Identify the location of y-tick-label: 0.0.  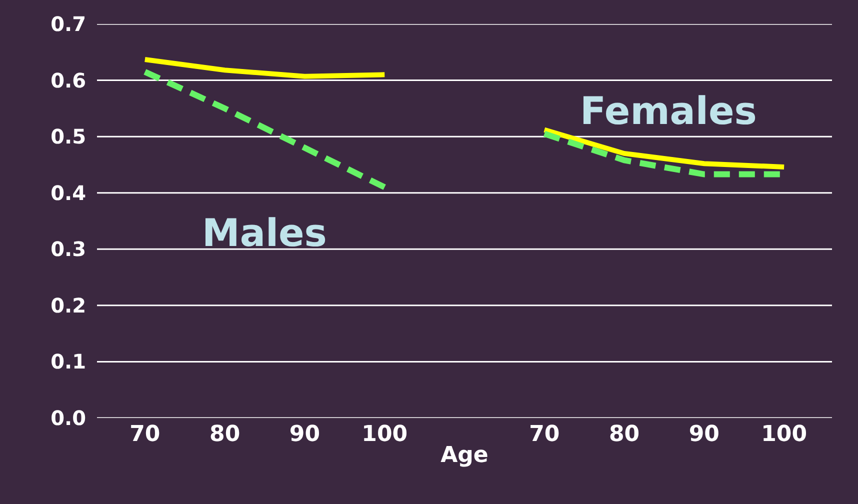
(68, 418).